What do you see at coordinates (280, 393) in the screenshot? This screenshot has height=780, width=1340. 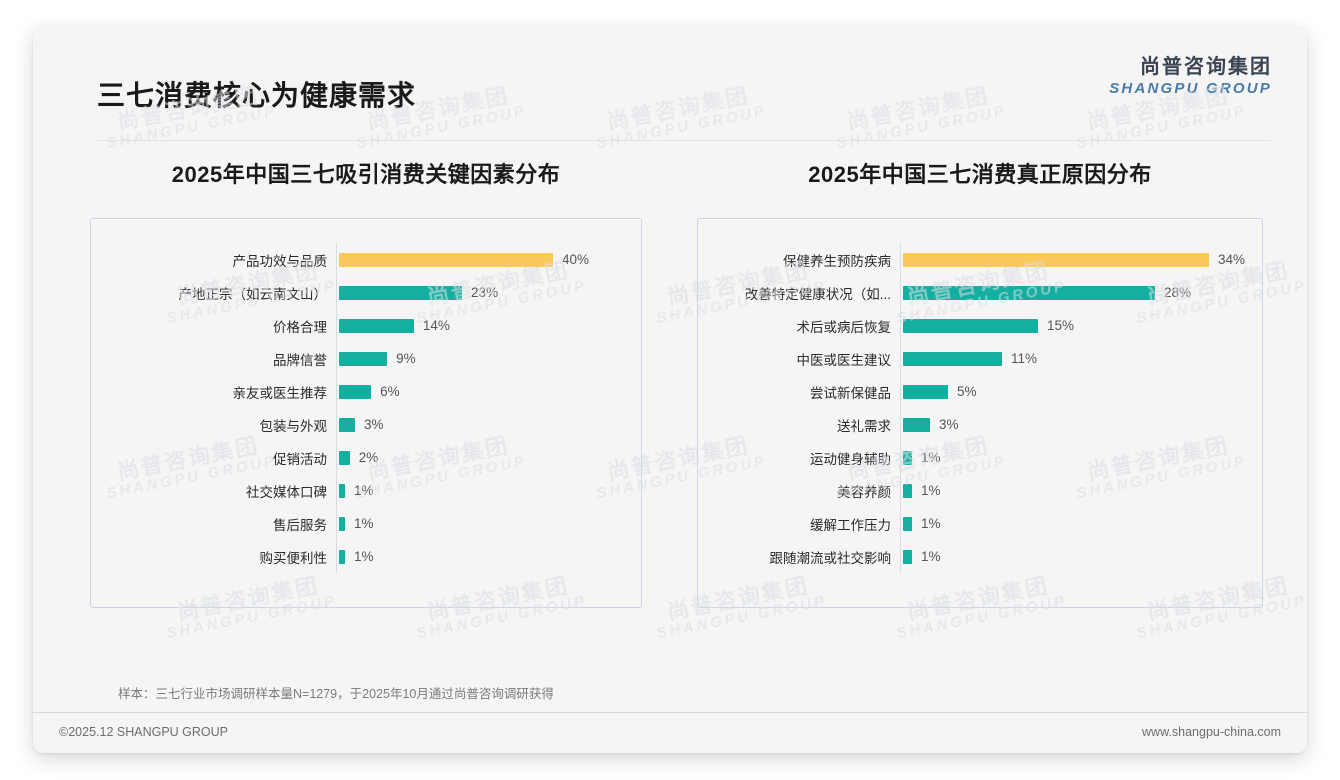 I see `bar-category-label: 亲友或医生推荐` at bounding box center [280, 393].